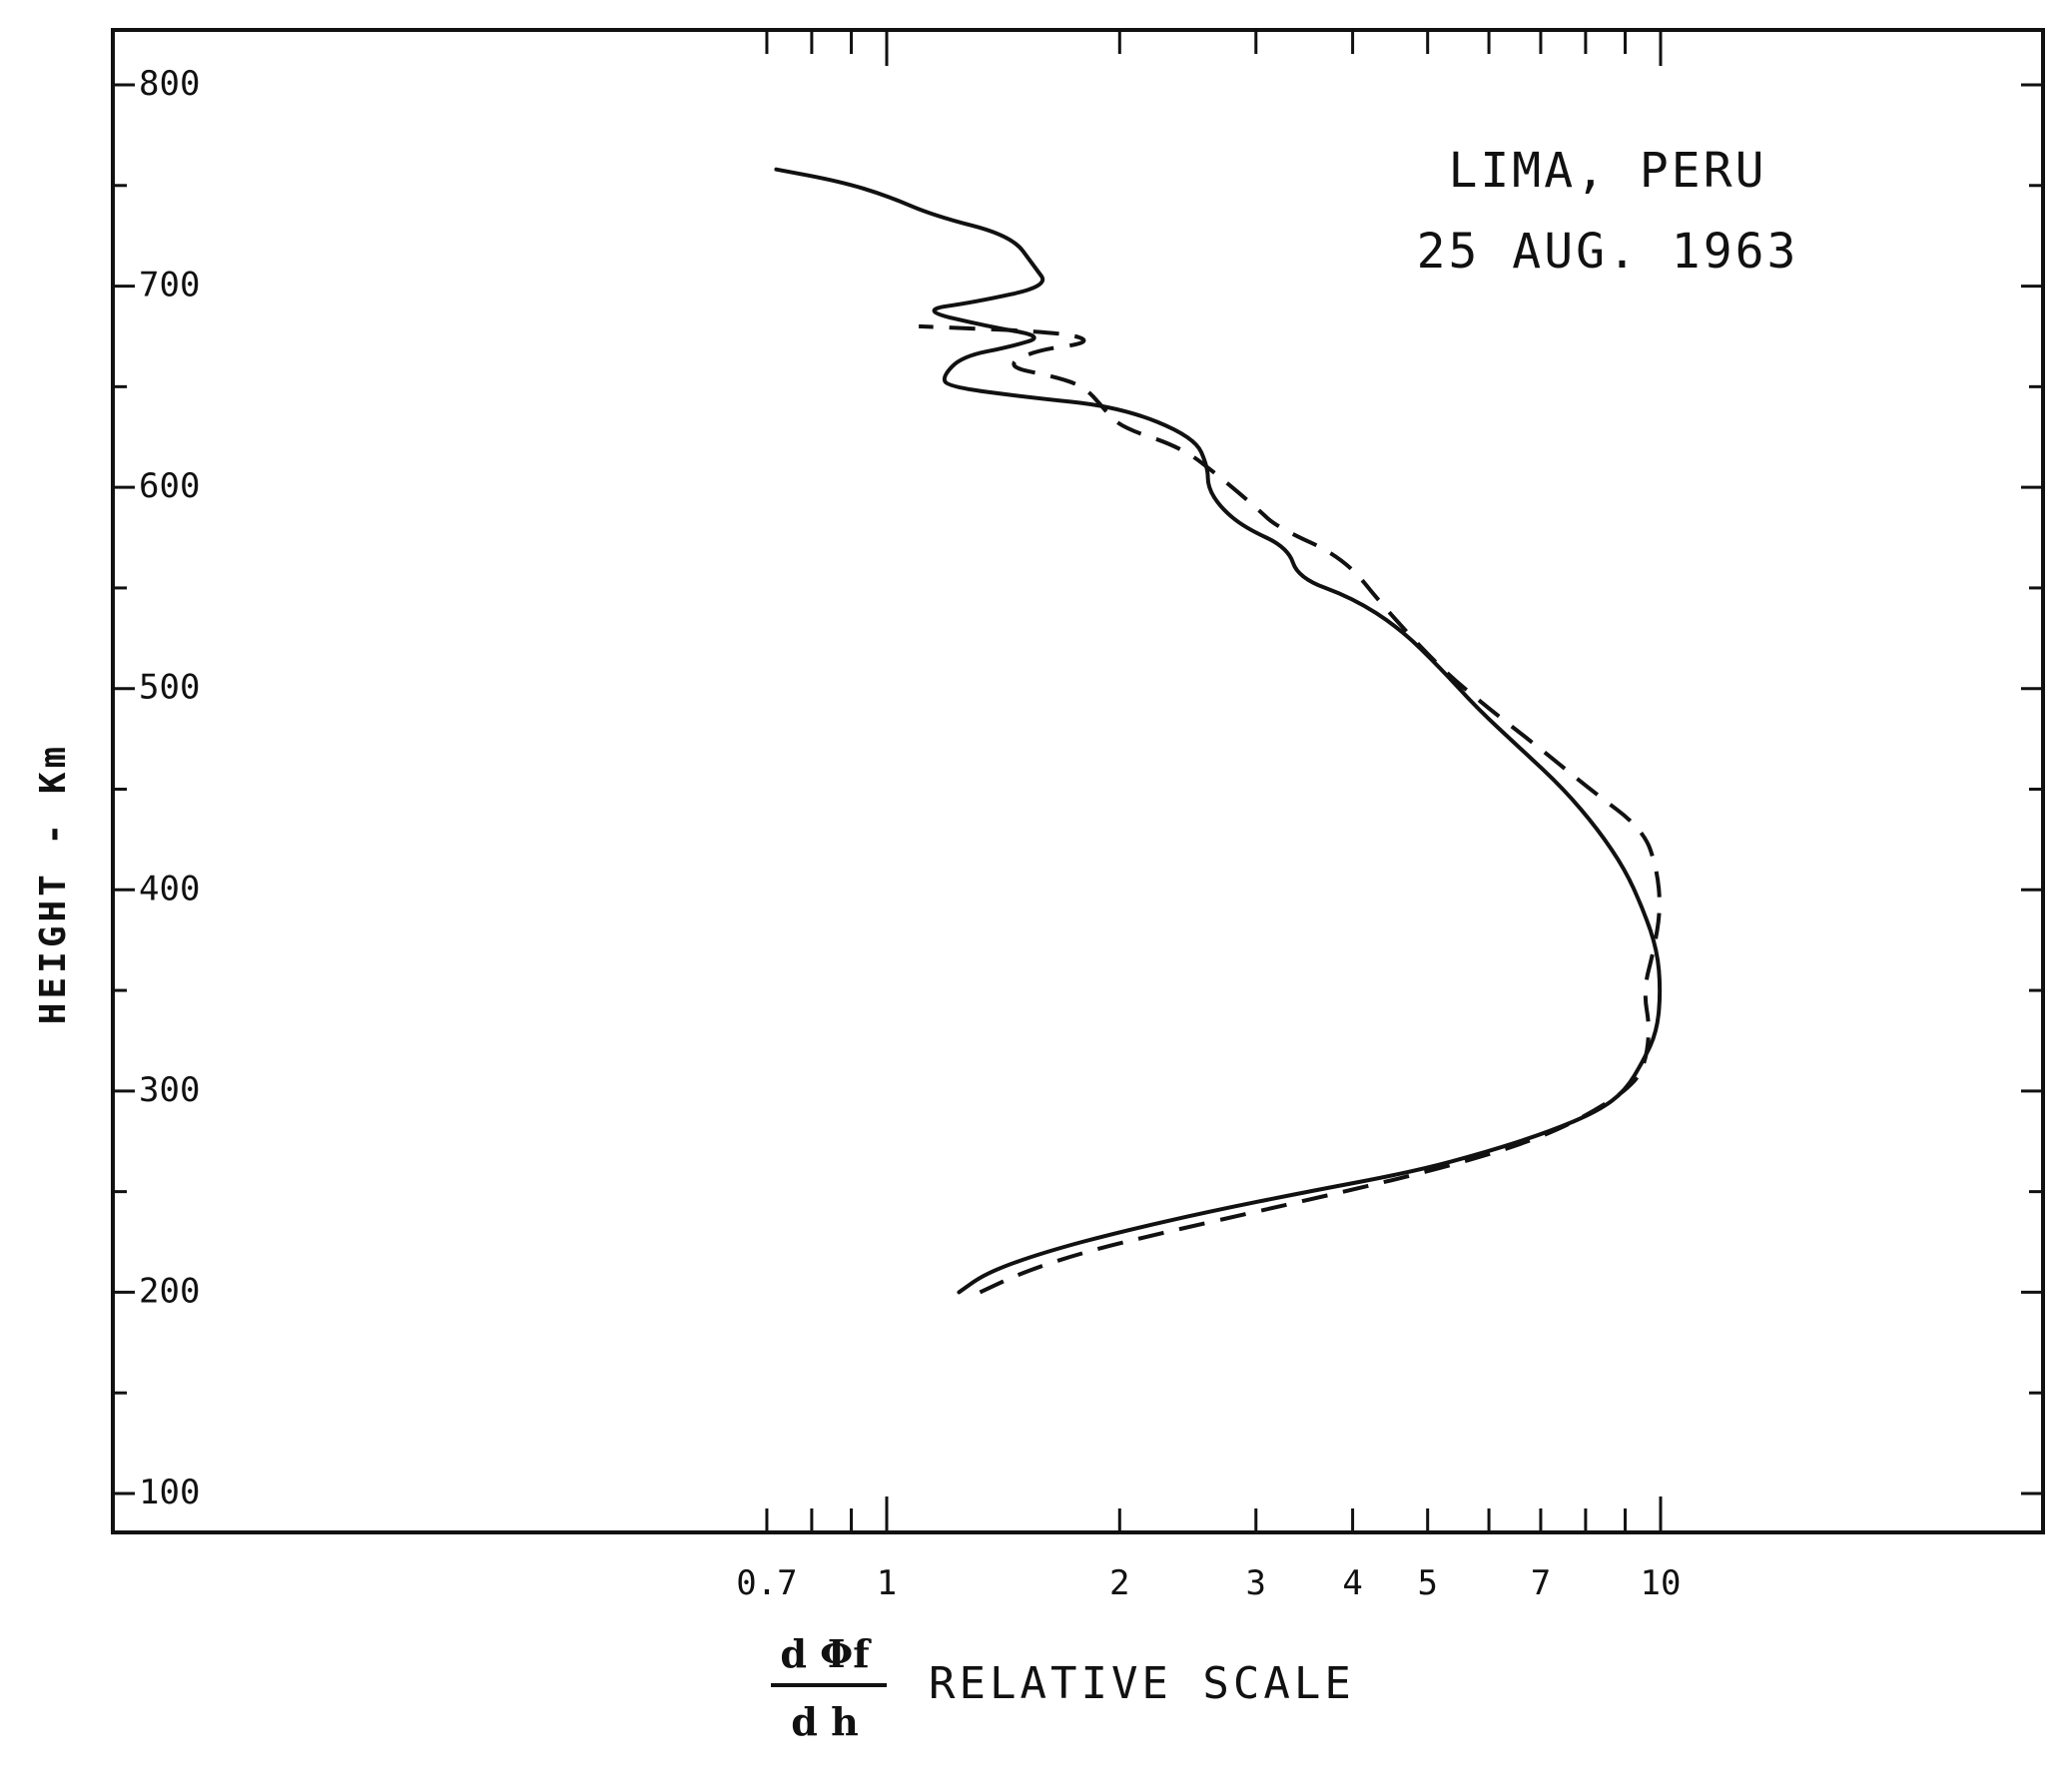  Describe the element at coordinates (53, 883) in the screenshot. I see `y-axis-label: HEIGHT - Km` at that location.